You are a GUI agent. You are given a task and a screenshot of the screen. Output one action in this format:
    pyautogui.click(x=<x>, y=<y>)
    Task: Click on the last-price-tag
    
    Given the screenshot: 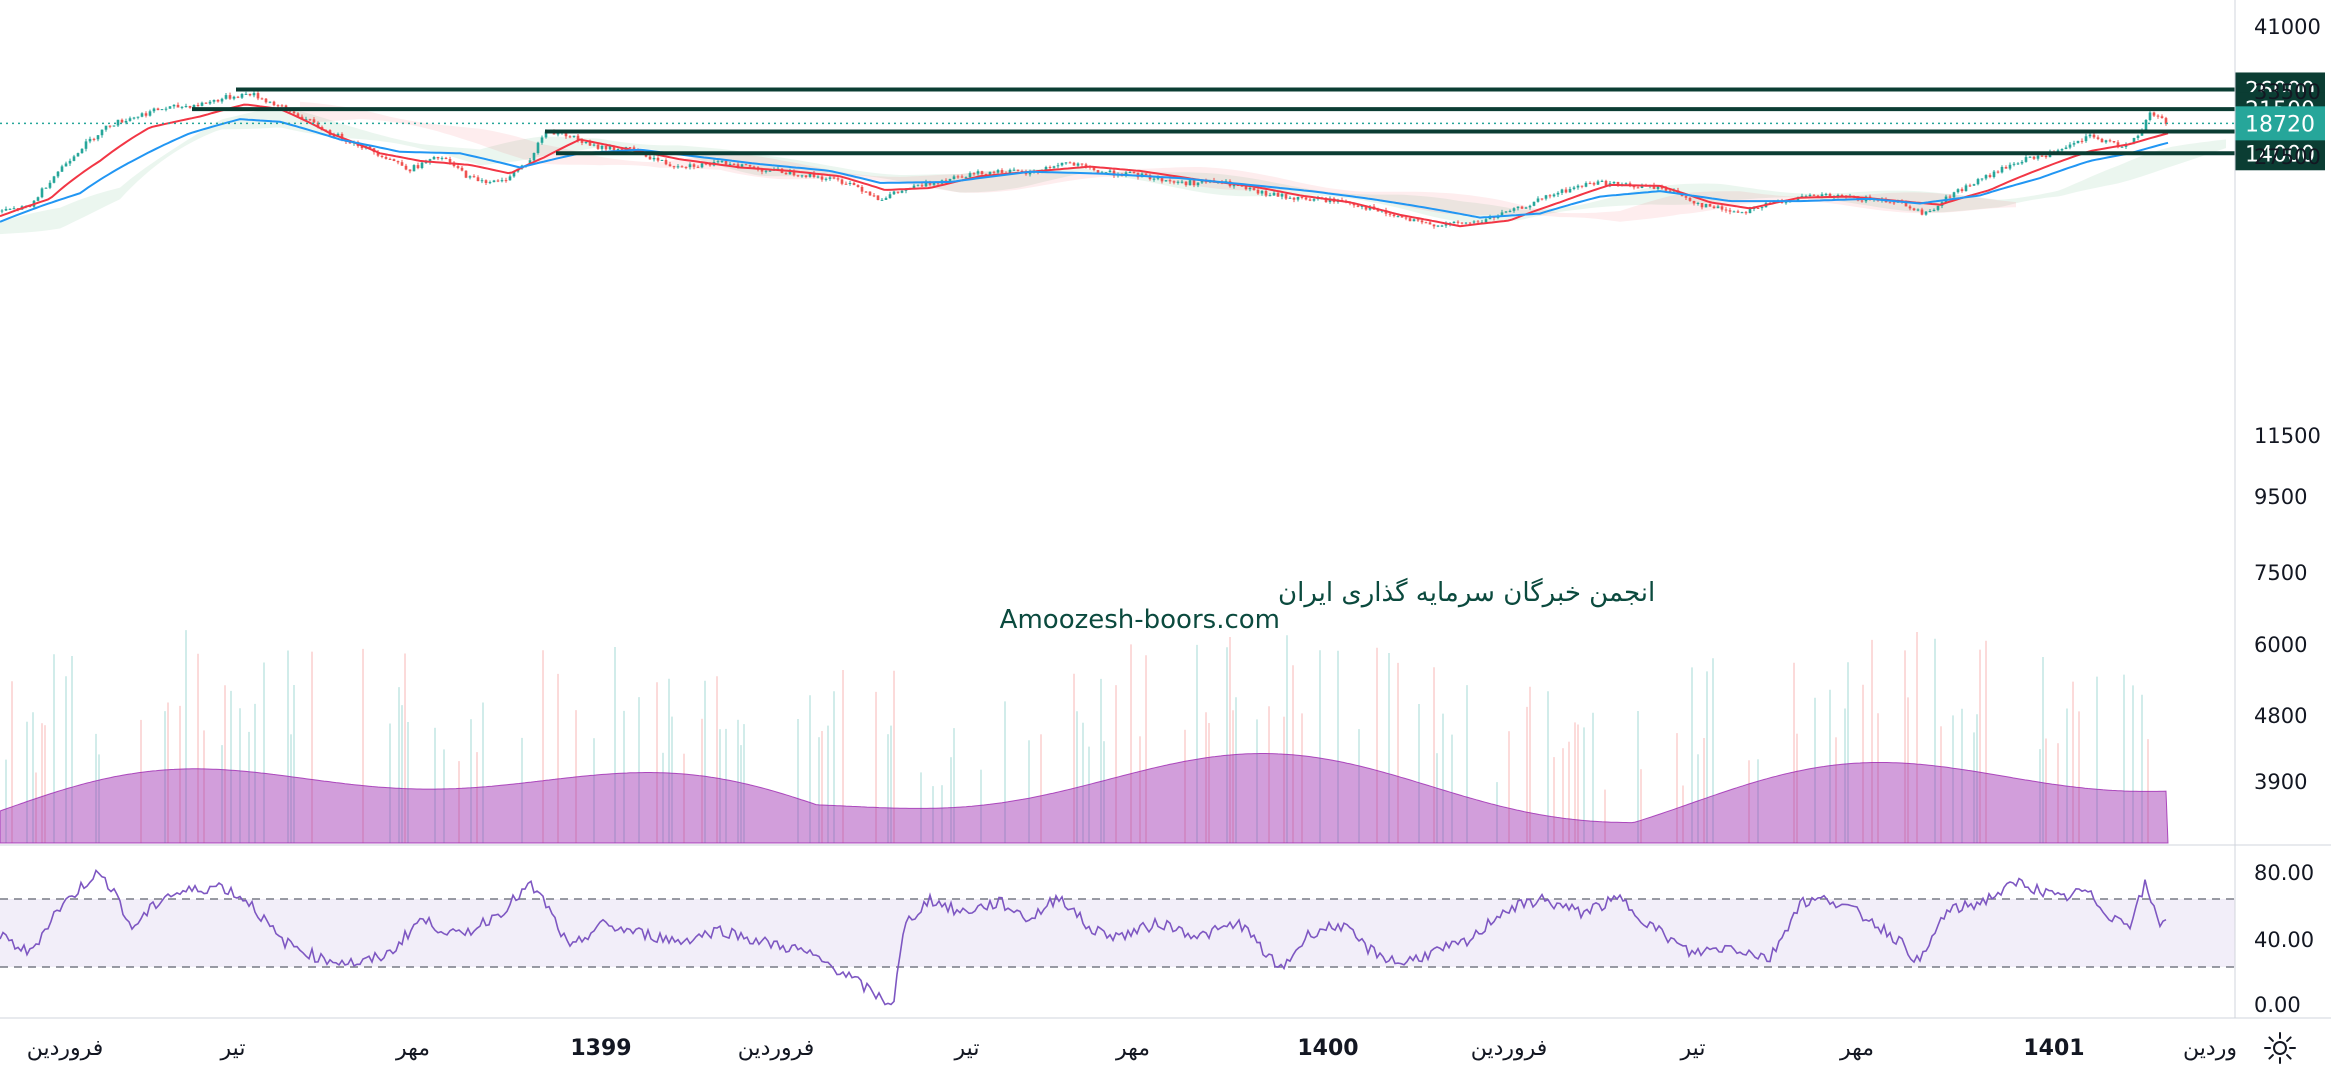 What is the action you would take?
    pyautogui.click(x=2280, y=123)
    